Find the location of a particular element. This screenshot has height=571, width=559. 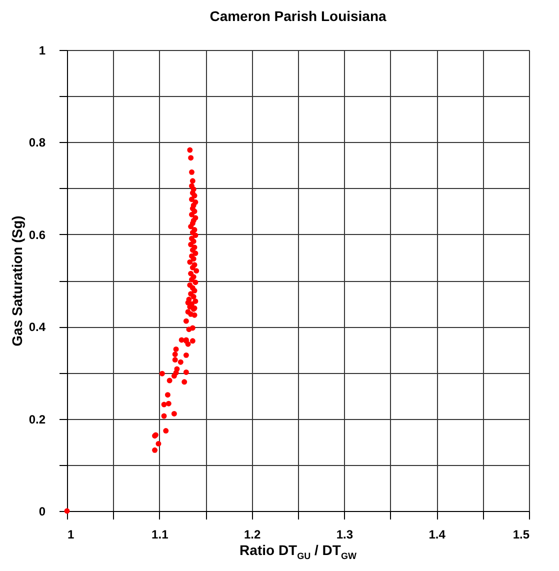

x-tick-label: 1 is located at coordinates (71, 535).